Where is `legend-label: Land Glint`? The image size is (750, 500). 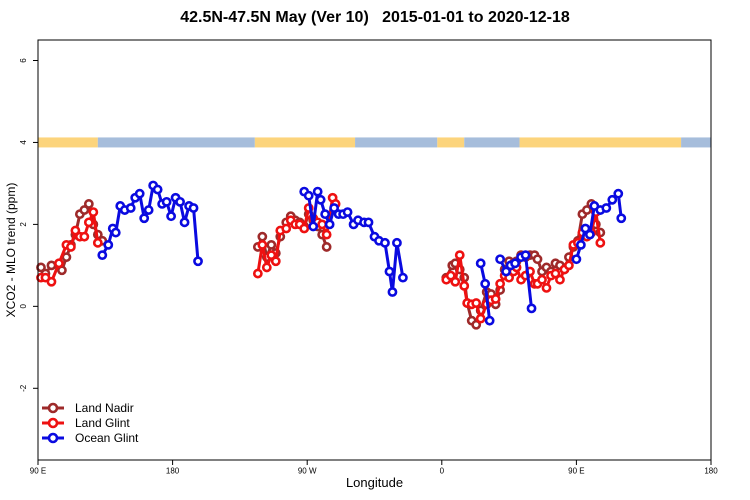
legend-label: Land Glint is located at coordinates (102, 423).